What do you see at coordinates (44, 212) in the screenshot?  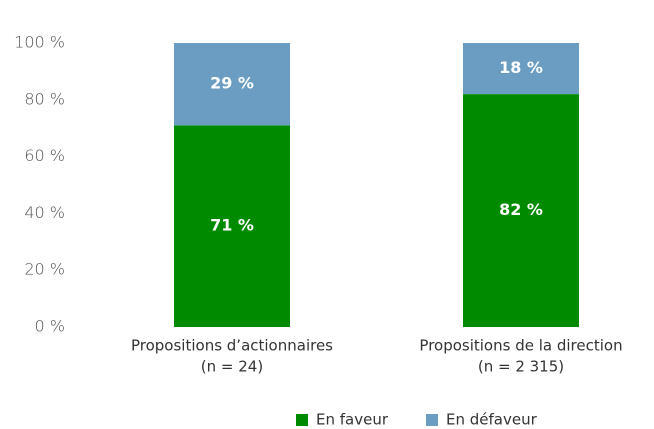 I see `y-tick-label: 40 %` at bounding box center [44, 212].